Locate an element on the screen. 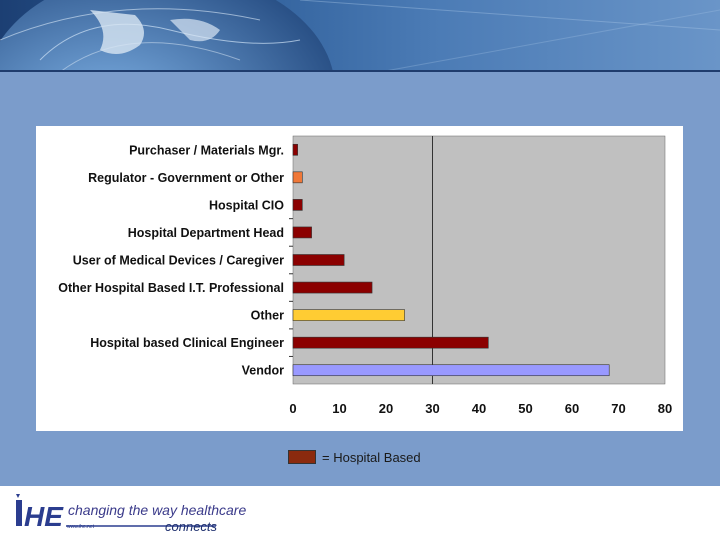  category-label-3: Hospital Department Head is located at coordinates (206, 233).